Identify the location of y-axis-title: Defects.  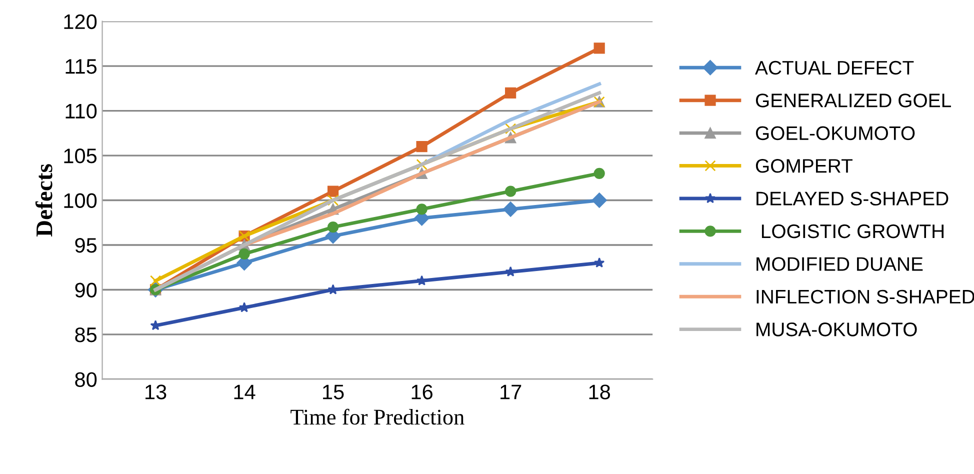
(43, 200).